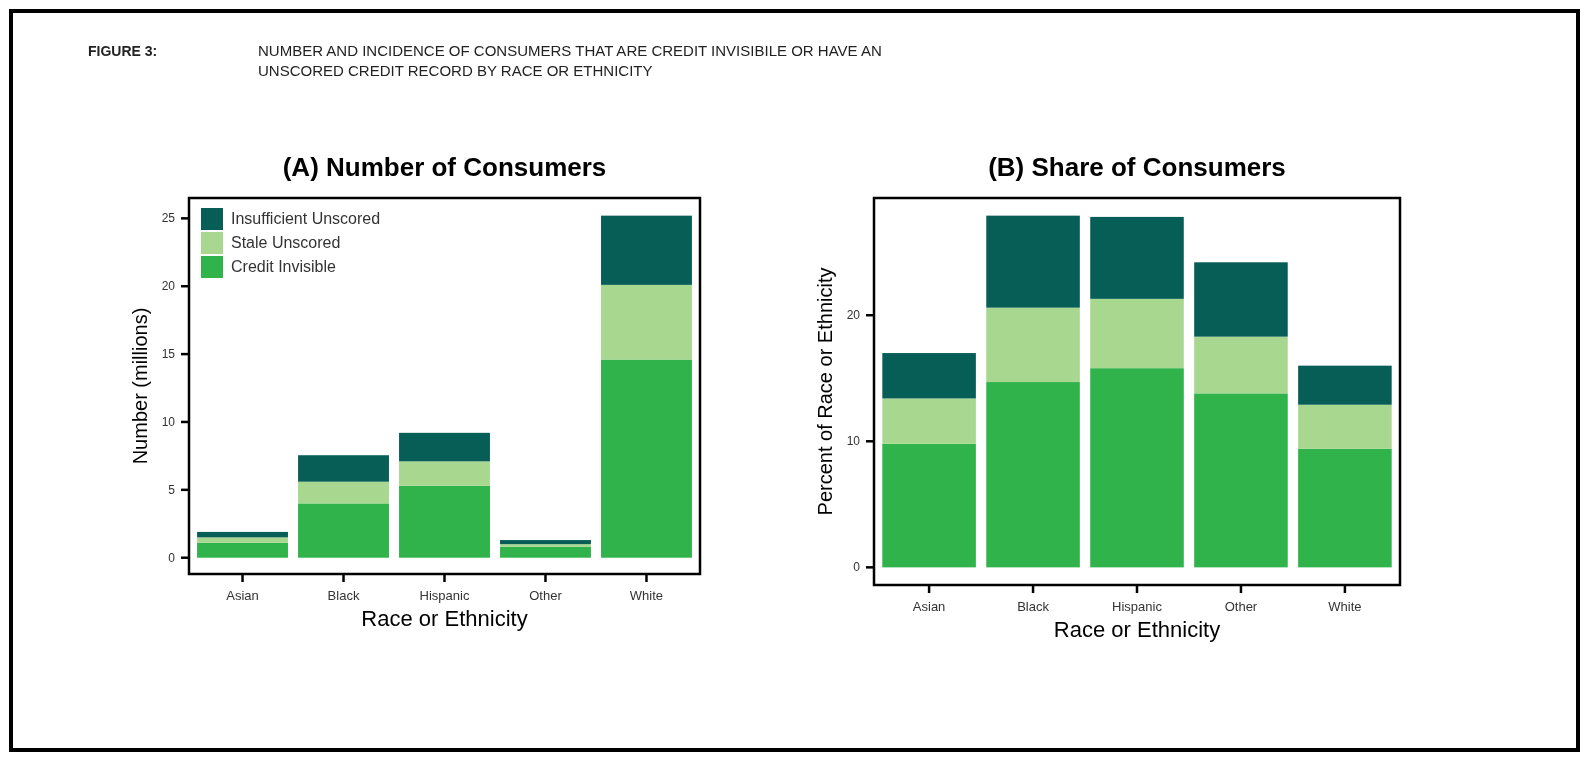 The image size is (1589, 761). Describe the element at coordinates (286, 242) in the screenshot. I see `legend-label: Stale Unscored` at that location.